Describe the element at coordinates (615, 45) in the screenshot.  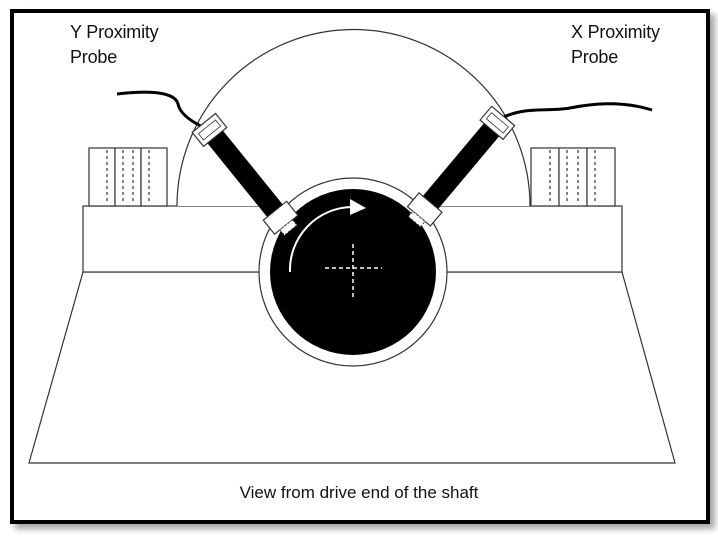
I see `x-probe-label: X Proximity Probe` at that location.